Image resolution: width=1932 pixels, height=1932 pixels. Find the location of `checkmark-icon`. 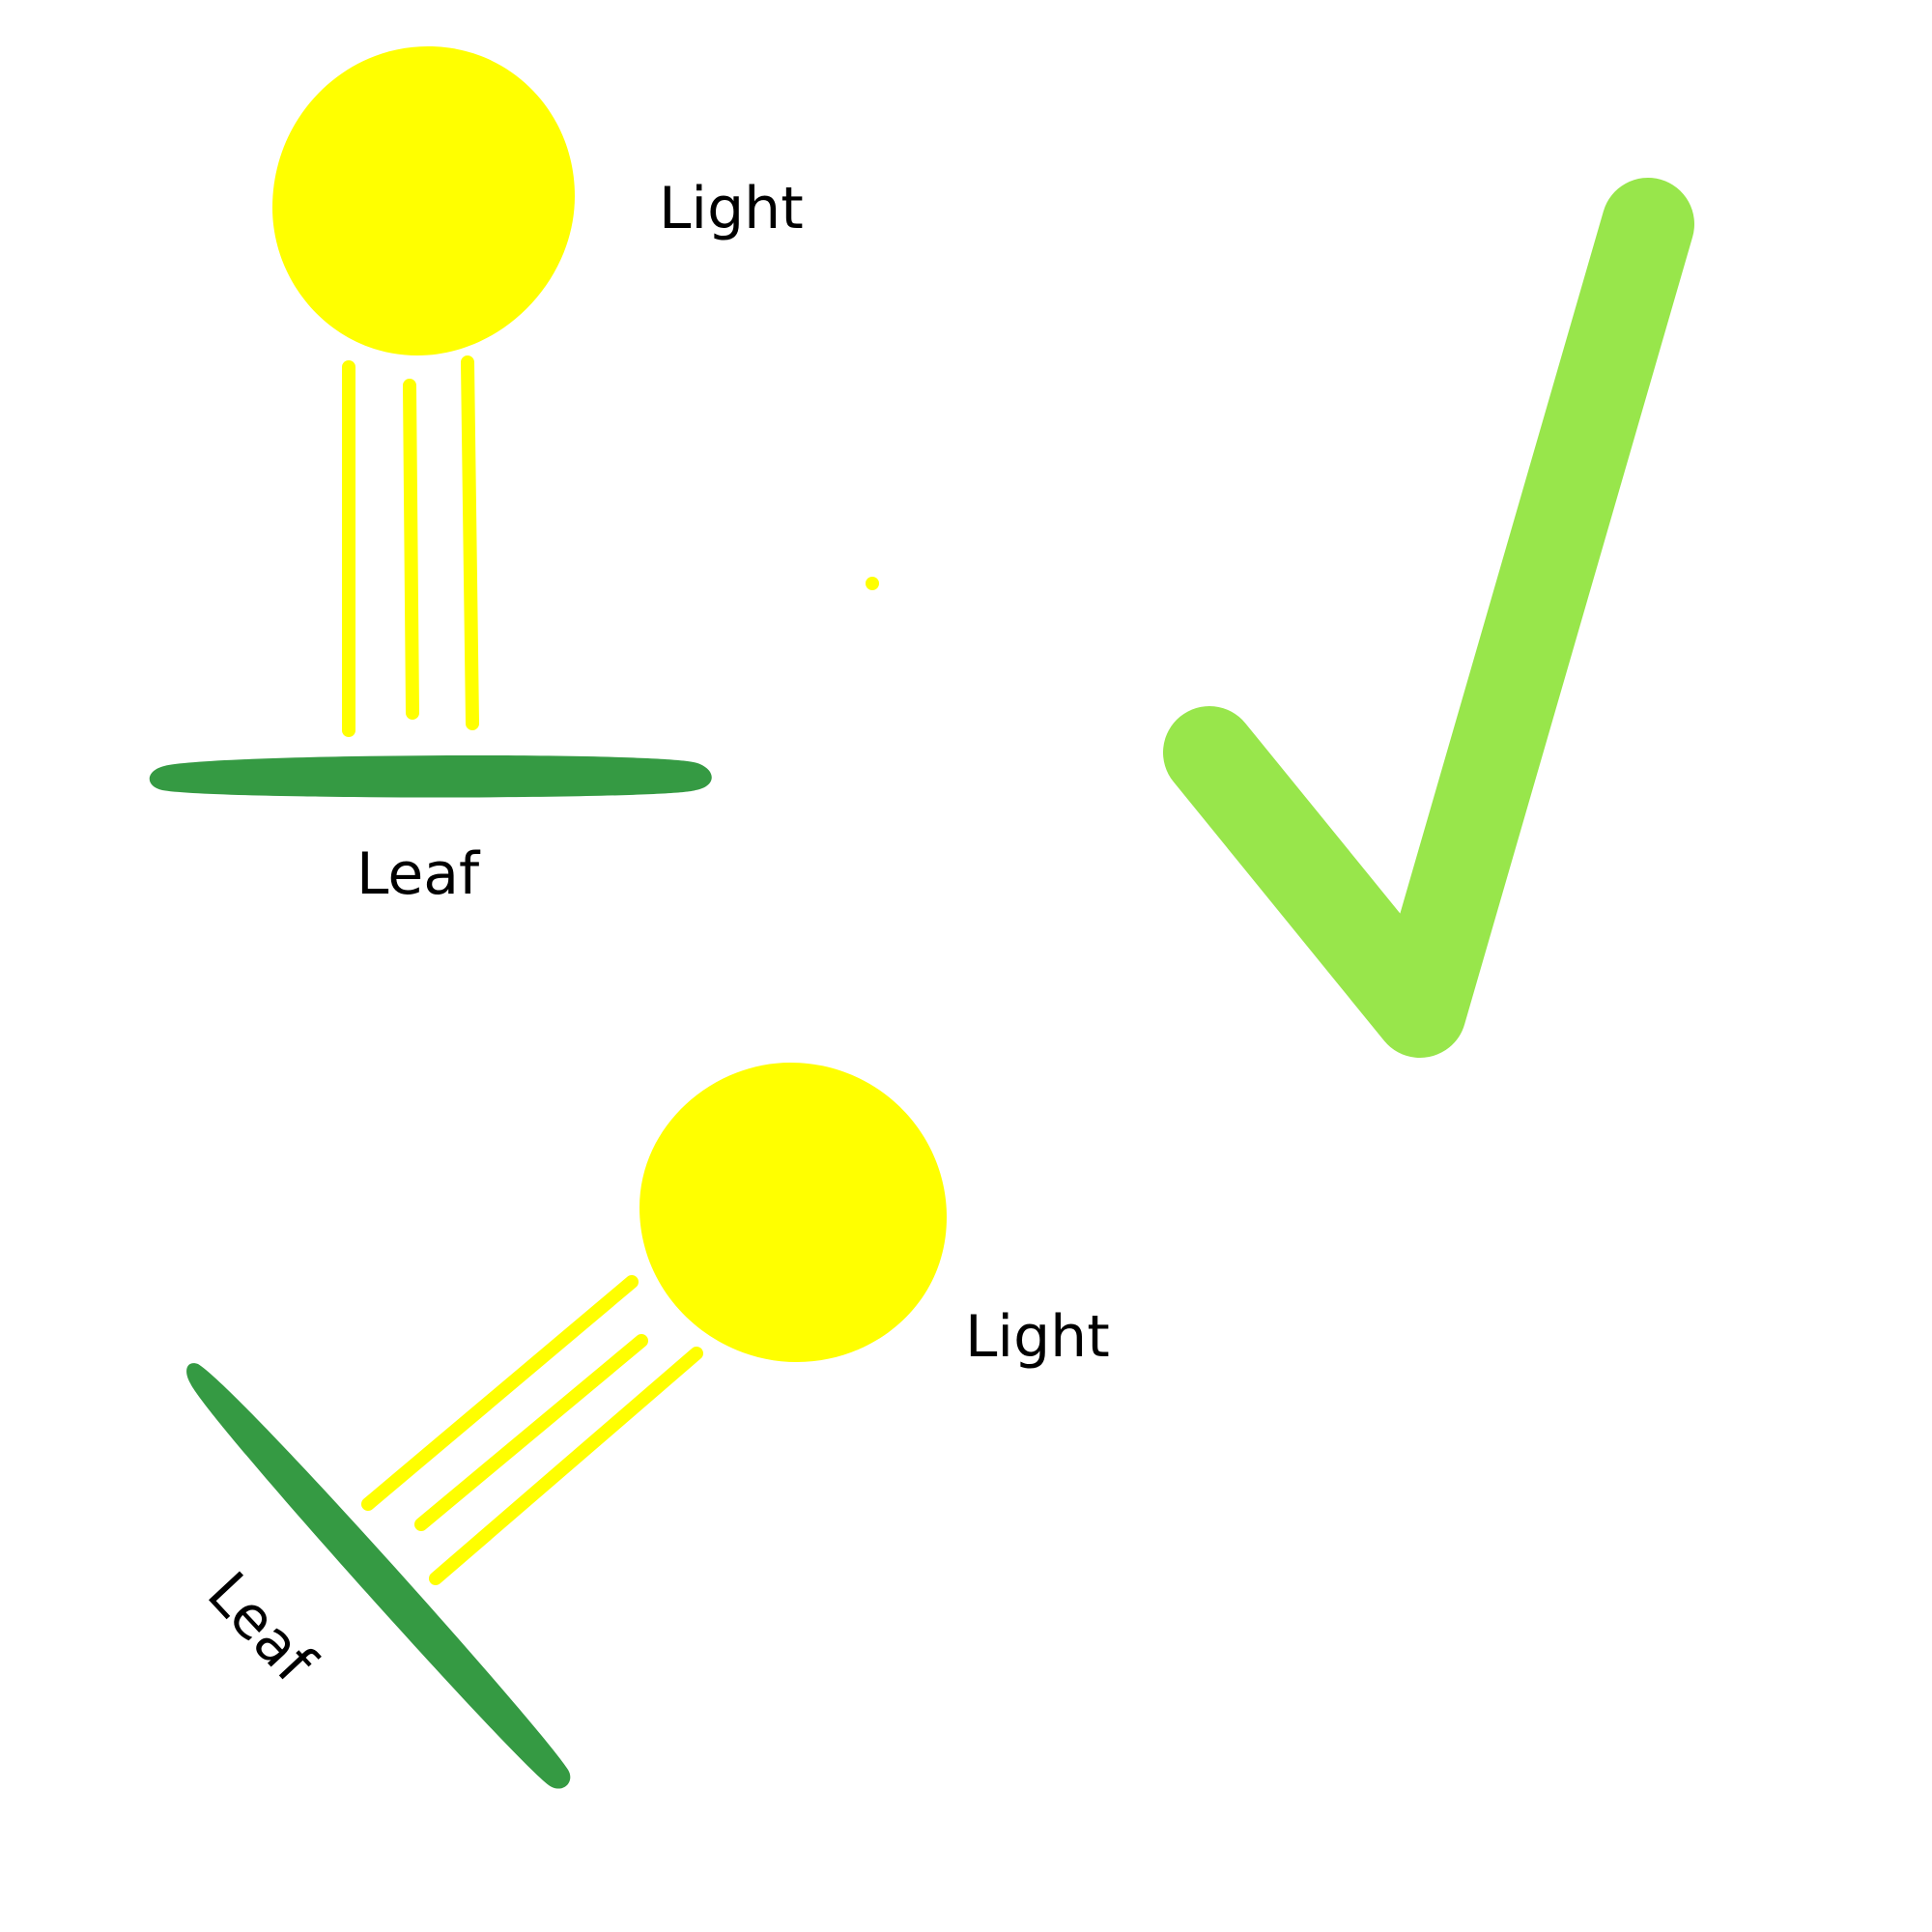

checkmark-icon is located at coordinates (1428, 618).